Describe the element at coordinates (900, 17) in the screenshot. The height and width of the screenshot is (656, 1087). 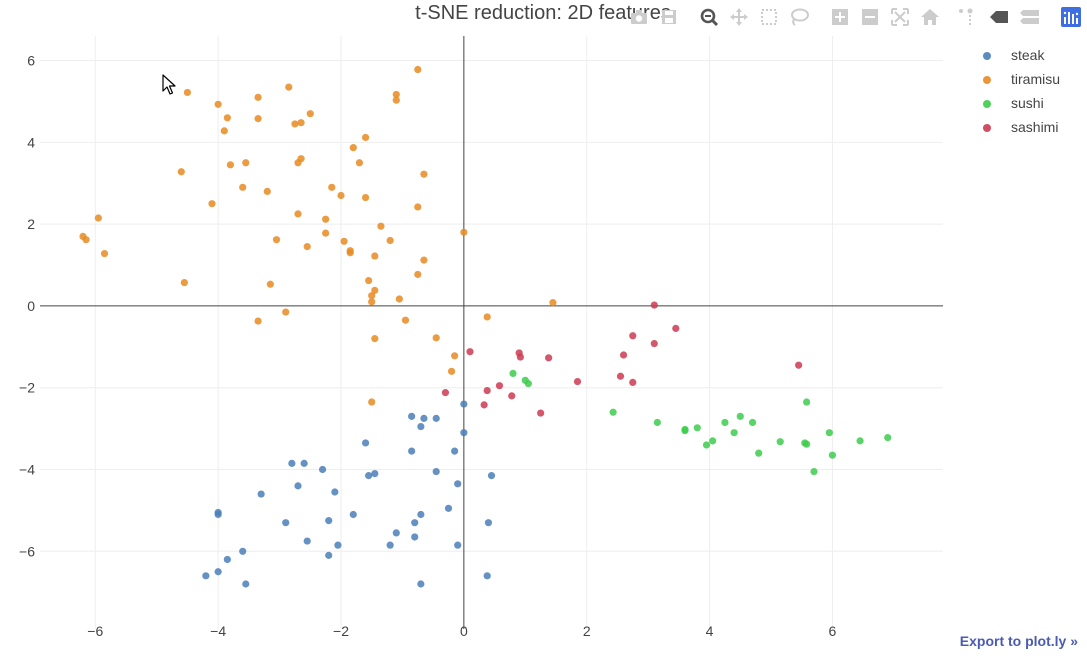
I see `autoscale-icon` at that location.